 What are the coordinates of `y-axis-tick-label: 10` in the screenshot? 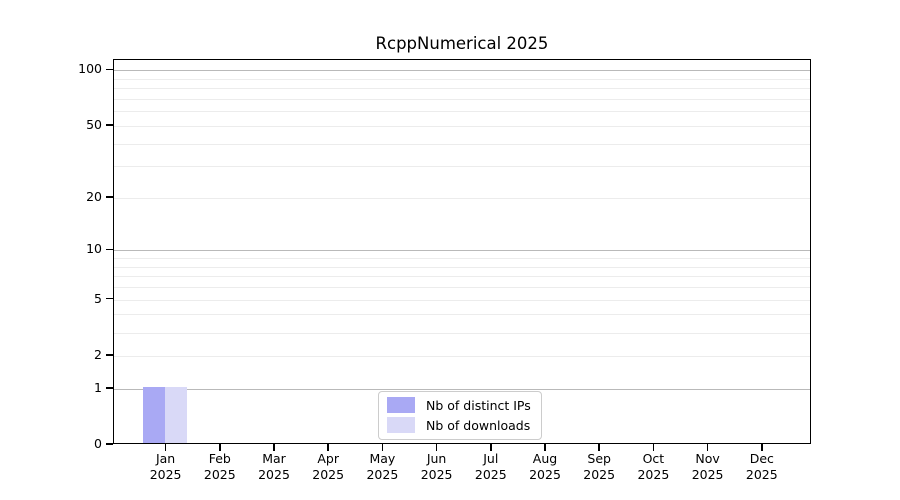 It's located at (94, 249).